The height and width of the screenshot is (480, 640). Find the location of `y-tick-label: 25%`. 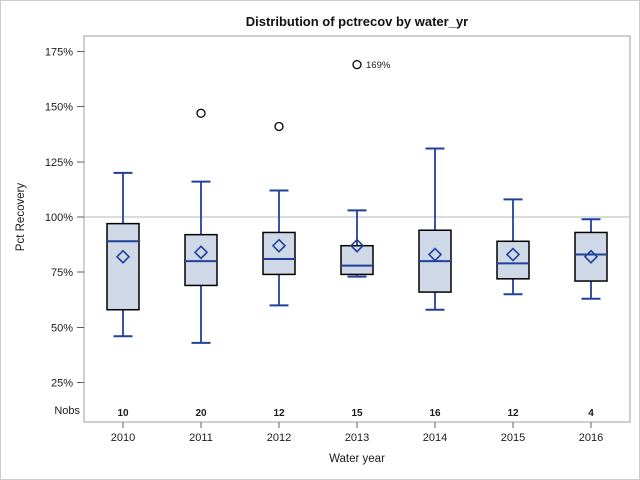

y-tick-label: 25% is located at coordinates (62, 384).